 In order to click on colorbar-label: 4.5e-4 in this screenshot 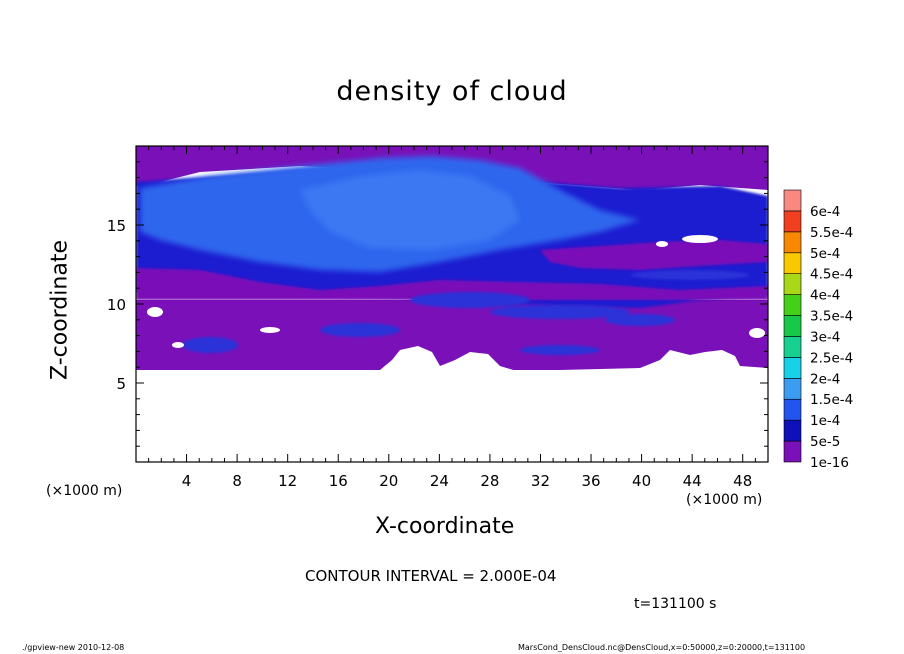, I will do `click(831, 275)`.